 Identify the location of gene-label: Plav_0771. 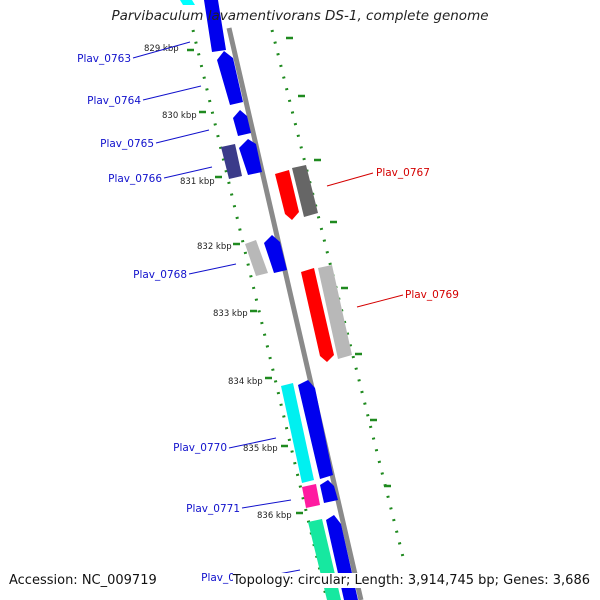
(213, 509).